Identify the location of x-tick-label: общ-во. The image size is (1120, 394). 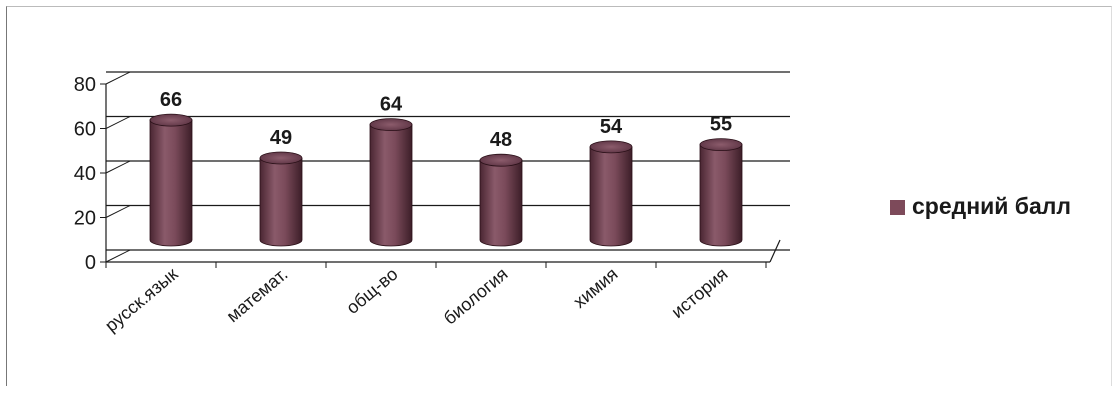
(371, 291).